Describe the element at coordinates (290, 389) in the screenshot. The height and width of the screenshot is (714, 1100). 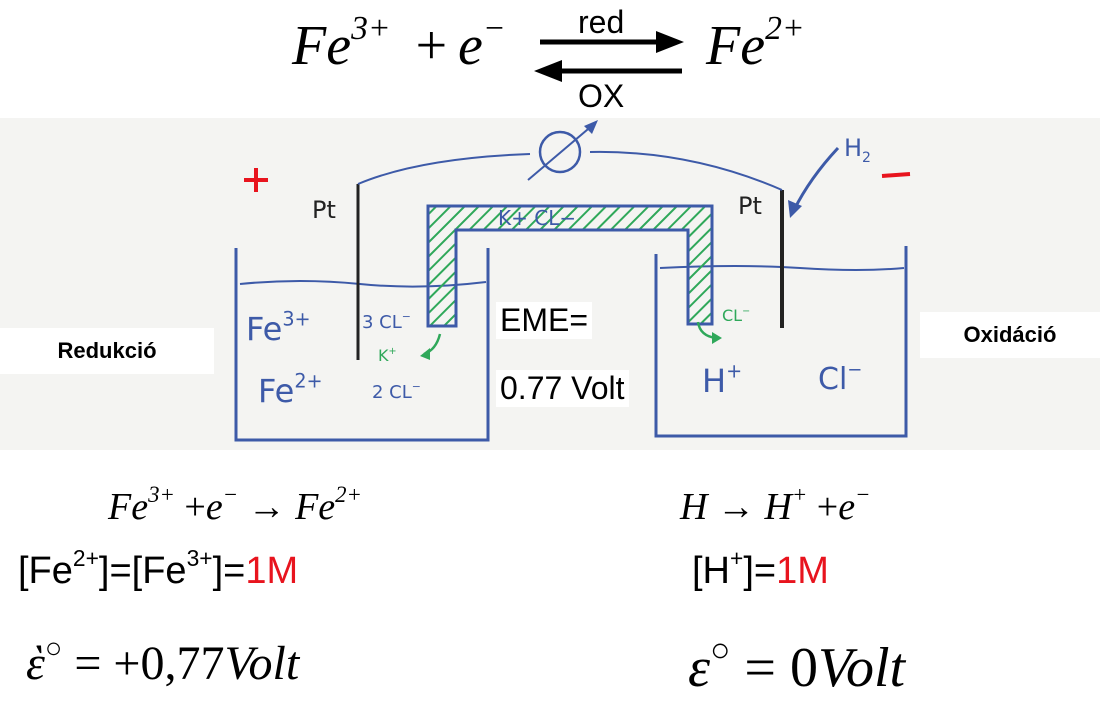
I see `fe2-ion-label: Fe2+` at that location.